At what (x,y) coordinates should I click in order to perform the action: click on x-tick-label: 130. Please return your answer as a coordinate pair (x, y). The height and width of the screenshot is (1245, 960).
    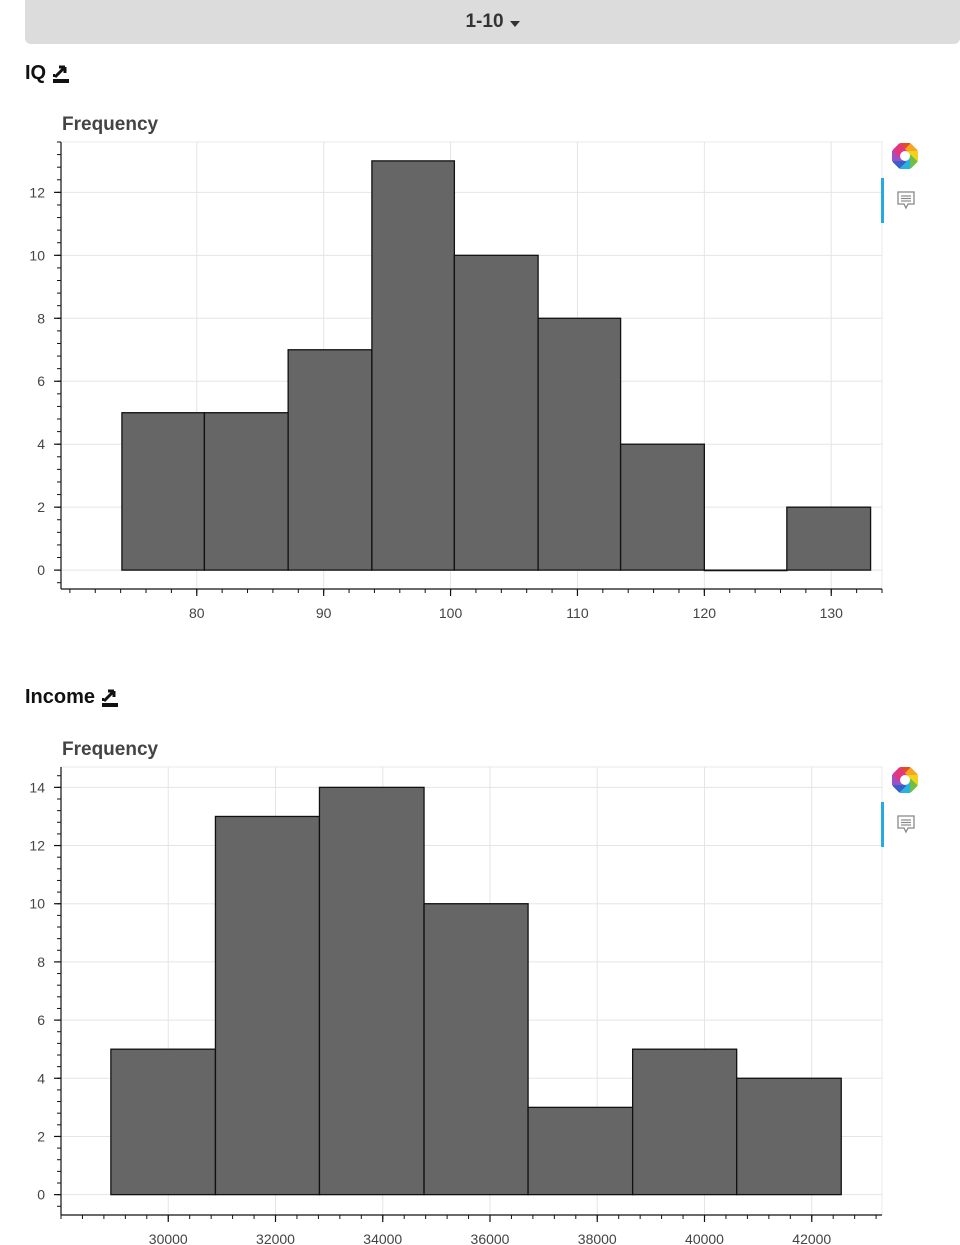
    Looking at the image, I should click on (832, 613).